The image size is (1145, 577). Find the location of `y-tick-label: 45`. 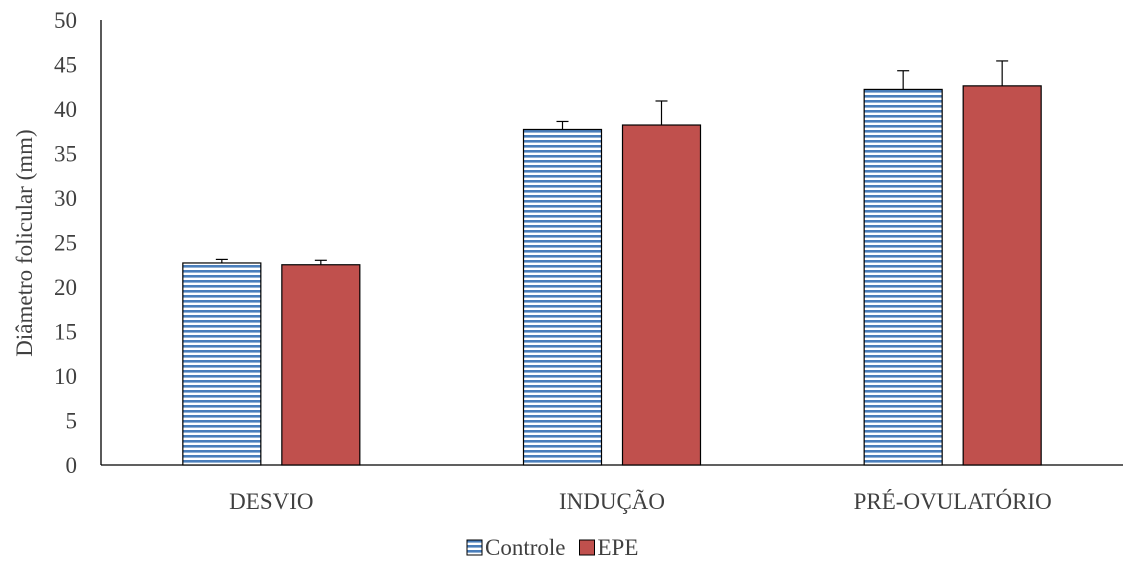

y-tick-label: 45 is located at coordinates (65, 65).